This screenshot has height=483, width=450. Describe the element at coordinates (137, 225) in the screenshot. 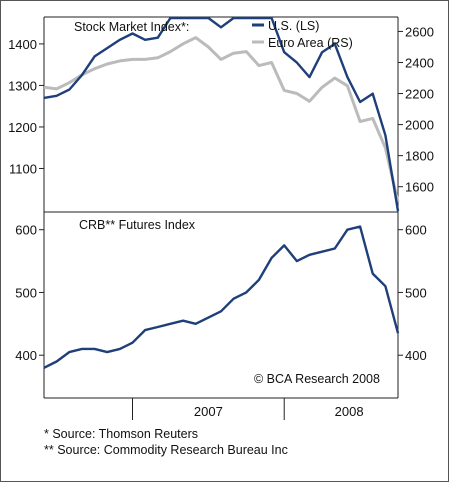

I see `crb-panel-title: CRB** Futures Index` at that location.